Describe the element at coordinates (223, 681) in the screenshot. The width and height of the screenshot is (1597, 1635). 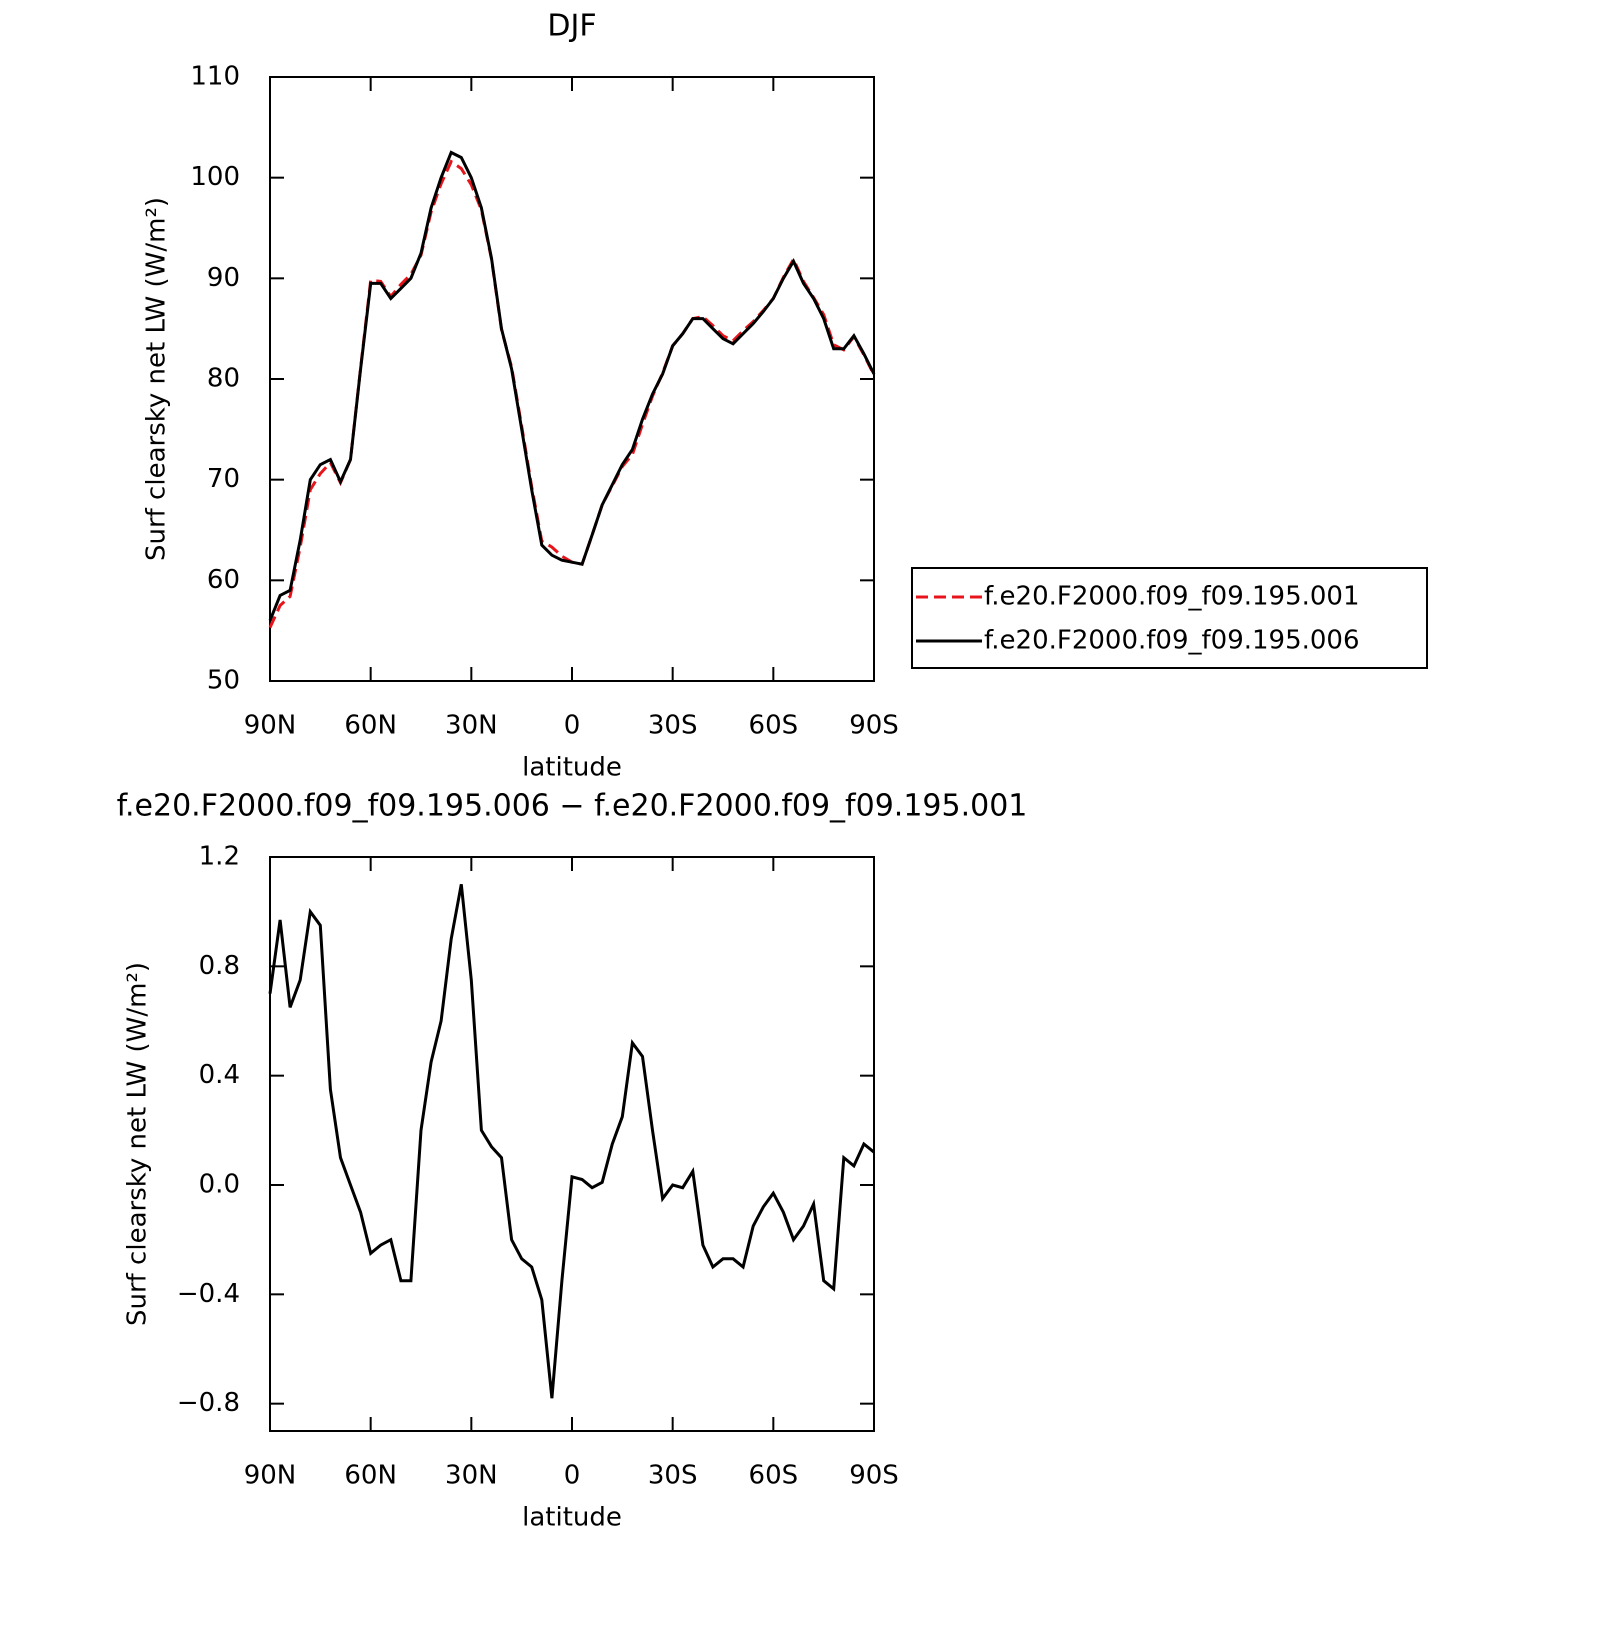
I see `y-tick-label: 50` at that location.